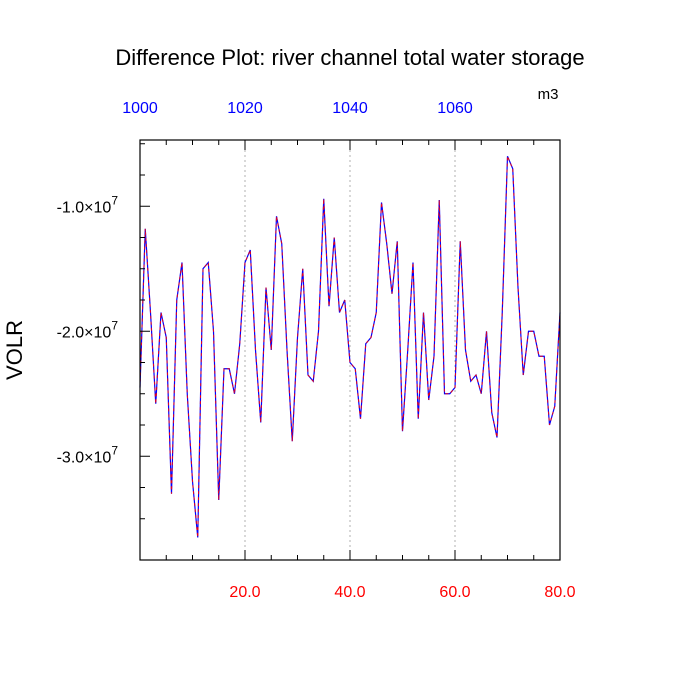 The image size is (700, 700). What do you see at coordinates (88, 454) in the screenshot?
I see `y-tick-label-0: -3.0×10⁷` at bounding box center [88, 454].